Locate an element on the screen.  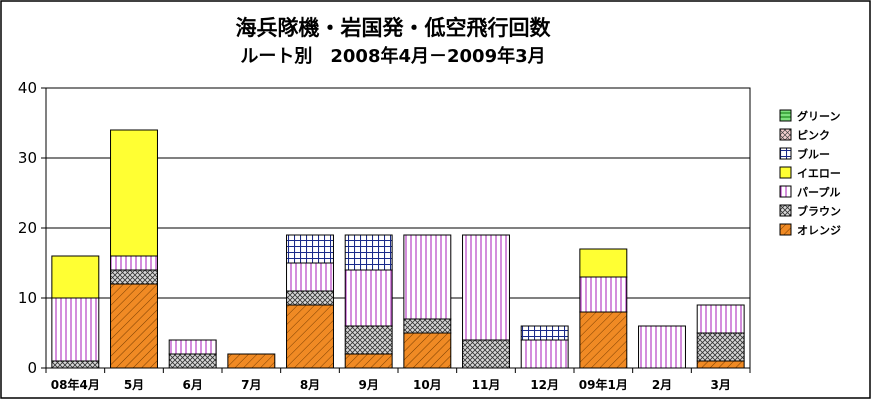
legend-label: ピンク is located at coordinates (813, 135).